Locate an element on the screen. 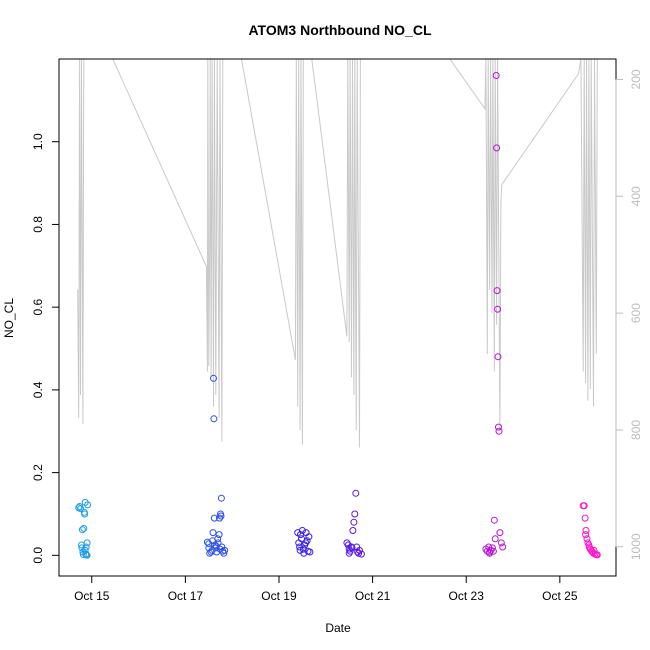 This screenshot has height=650, width=650. x-tick-label: Oct 25 is located at coordinates (560, 596).